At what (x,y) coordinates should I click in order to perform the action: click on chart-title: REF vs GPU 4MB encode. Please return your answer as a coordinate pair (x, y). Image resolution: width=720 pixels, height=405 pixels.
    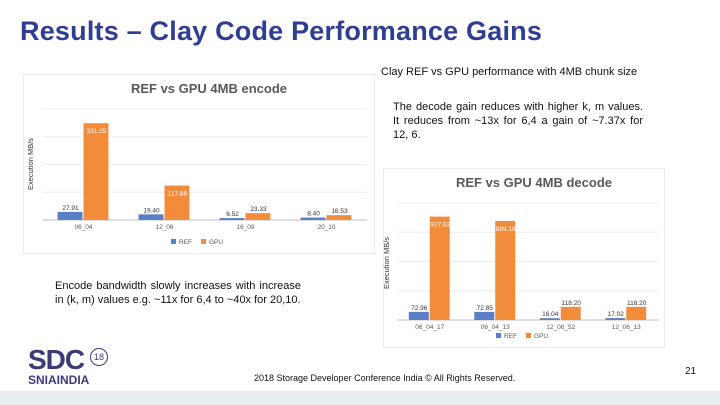
    Looking at the image, I should click on (209, 88).